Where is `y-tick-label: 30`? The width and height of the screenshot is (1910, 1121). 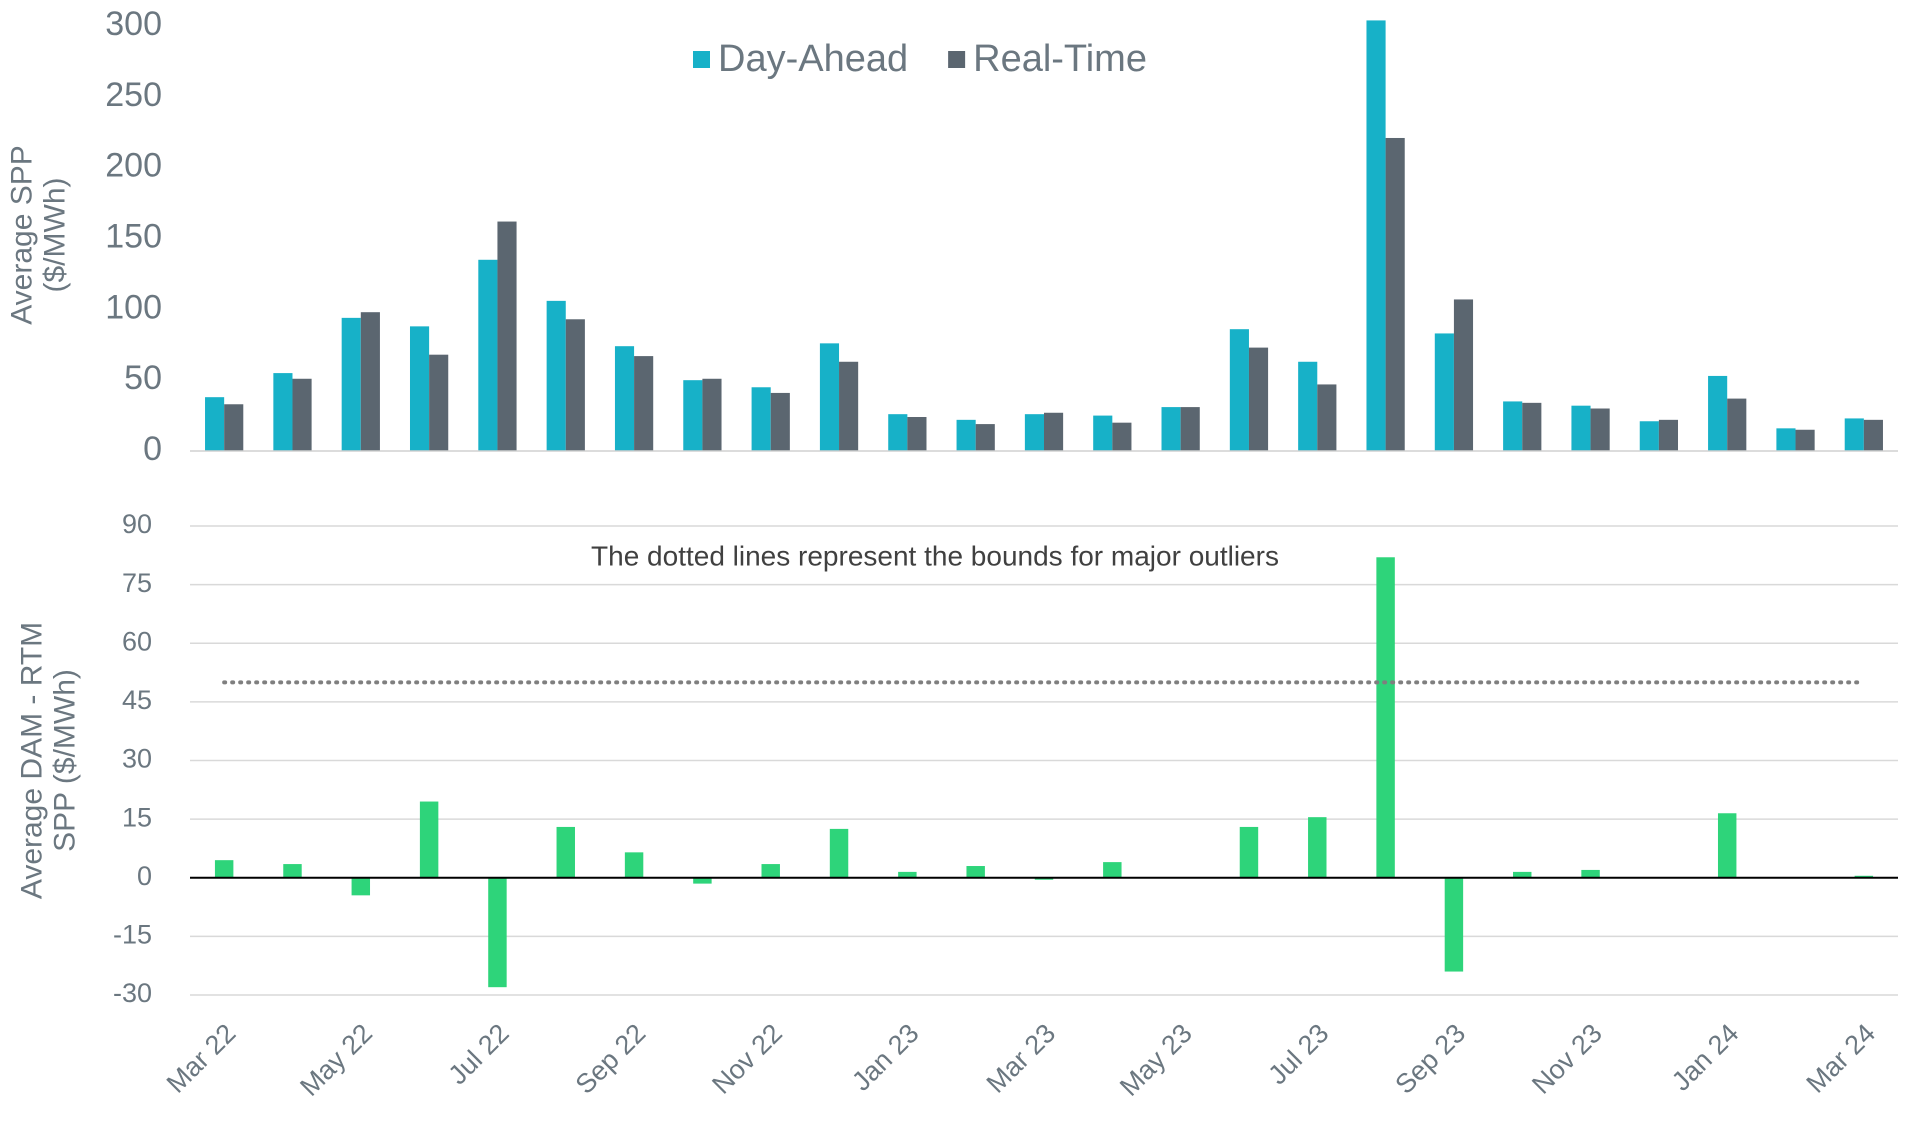
y-tick-label: 30 is located at coordinates (137, 759).